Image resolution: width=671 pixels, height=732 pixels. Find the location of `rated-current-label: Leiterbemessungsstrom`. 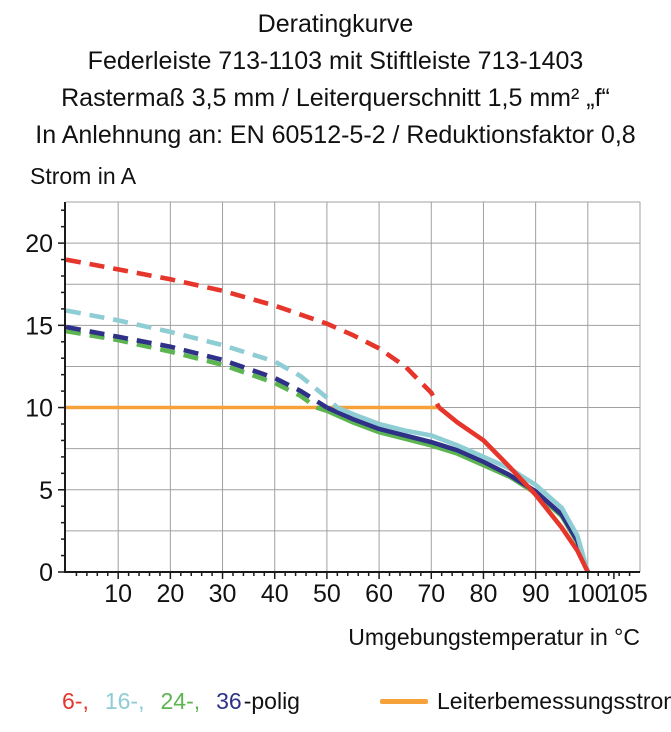

rated-current-label: Leiterbemessungsstrom is located at coordinates (554, 701).